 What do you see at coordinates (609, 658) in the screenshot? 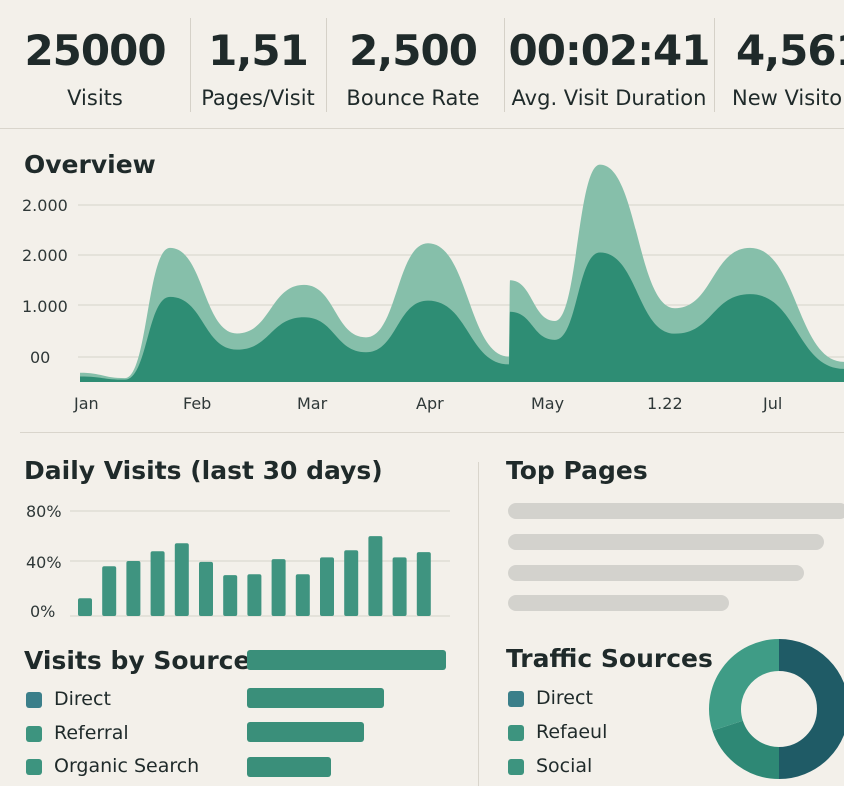
I see `traffic-sources-title: Traffic Sources` at bounding box center [609, 658].